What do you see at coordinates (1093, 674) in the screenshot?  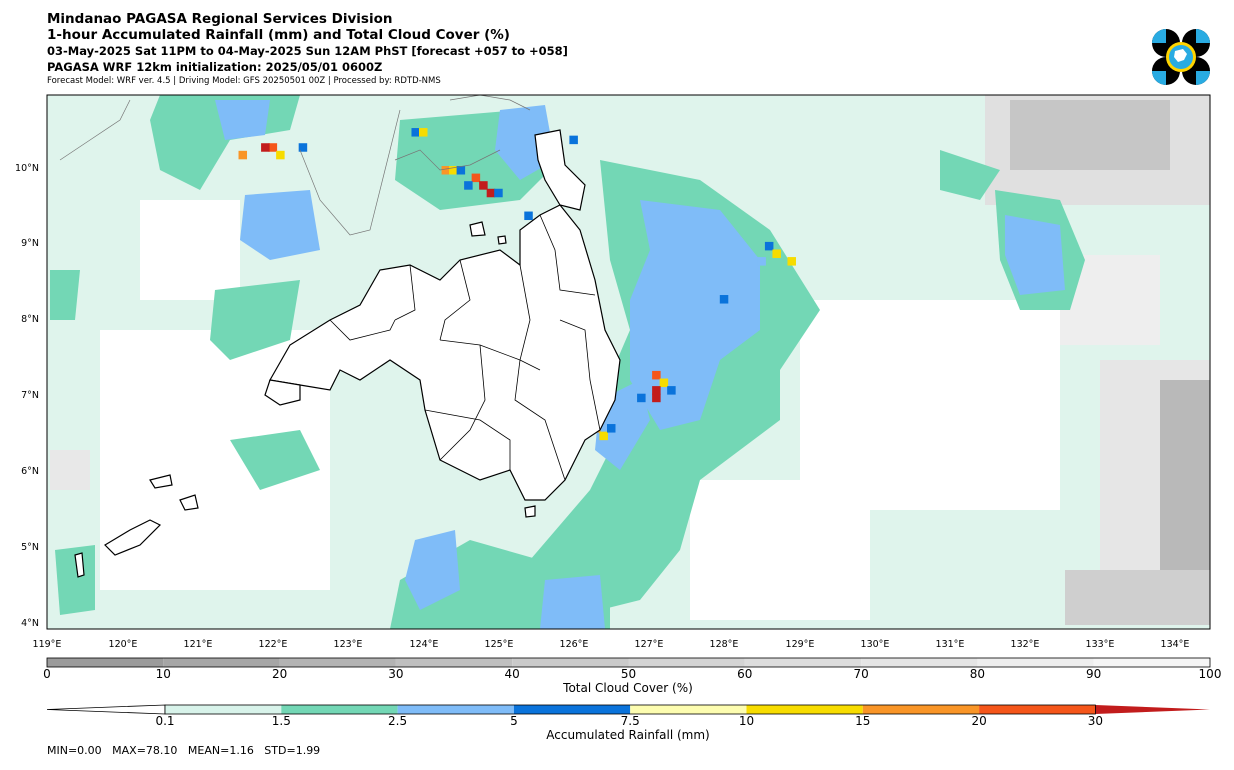 I see `cloud-colorbar-tick: 90` at bounding box center [1093, 674].